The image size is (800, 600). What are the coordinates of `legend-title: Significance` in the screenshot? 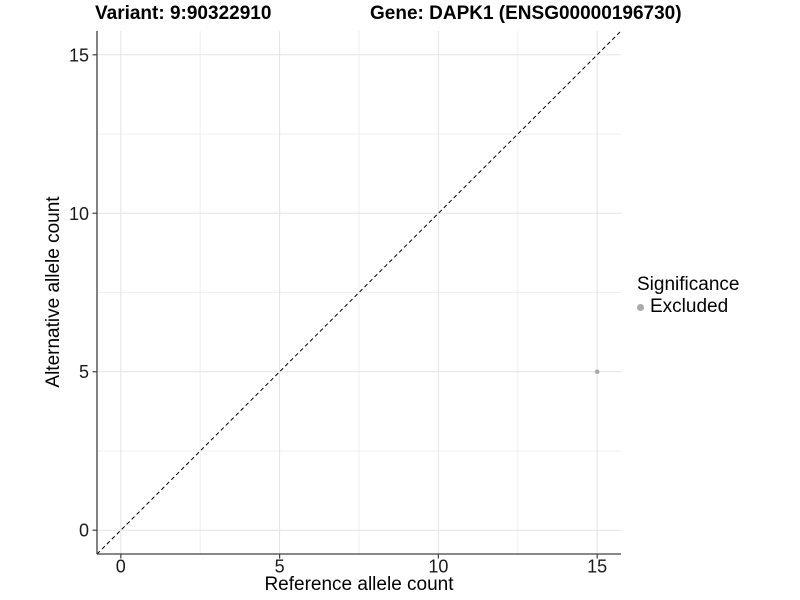 It's located at (688, 284).